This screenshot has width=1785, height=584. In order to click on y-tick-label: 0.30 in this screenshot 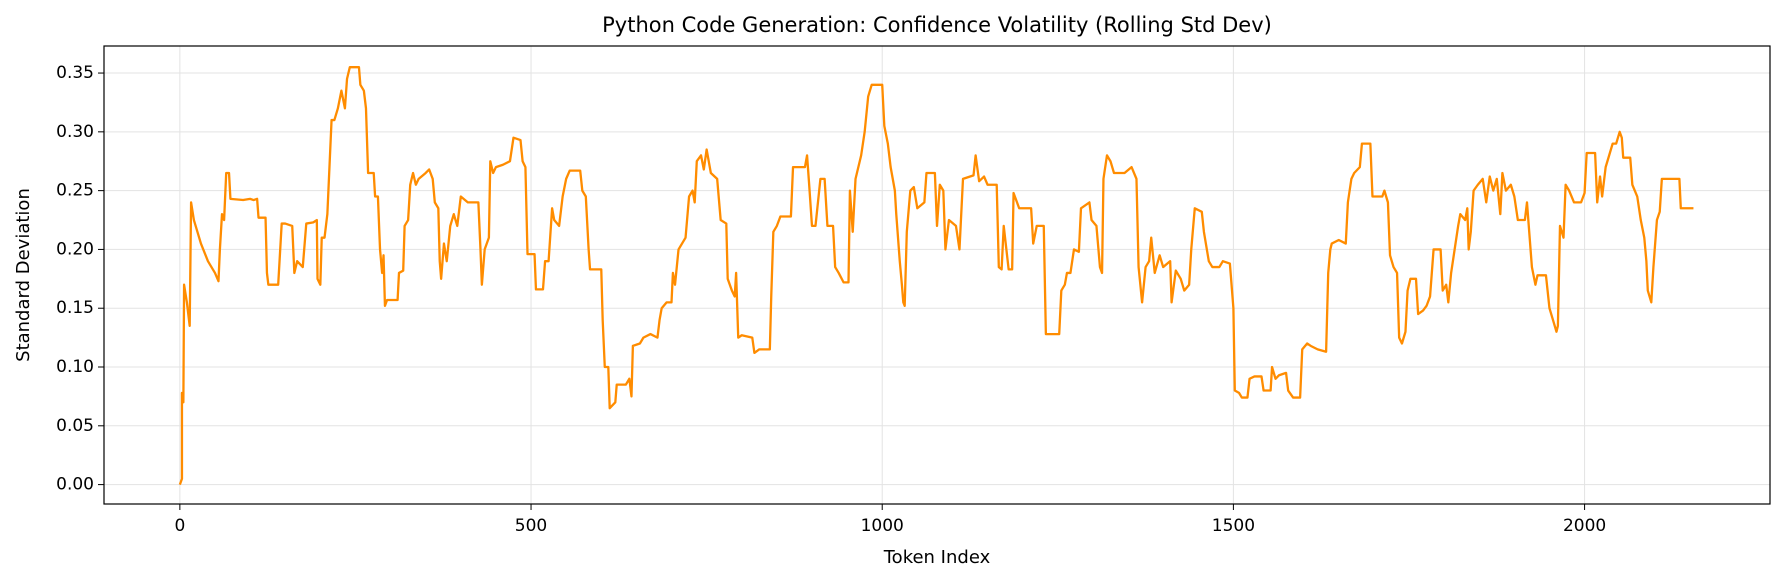, I will do `click(75, 132)`.